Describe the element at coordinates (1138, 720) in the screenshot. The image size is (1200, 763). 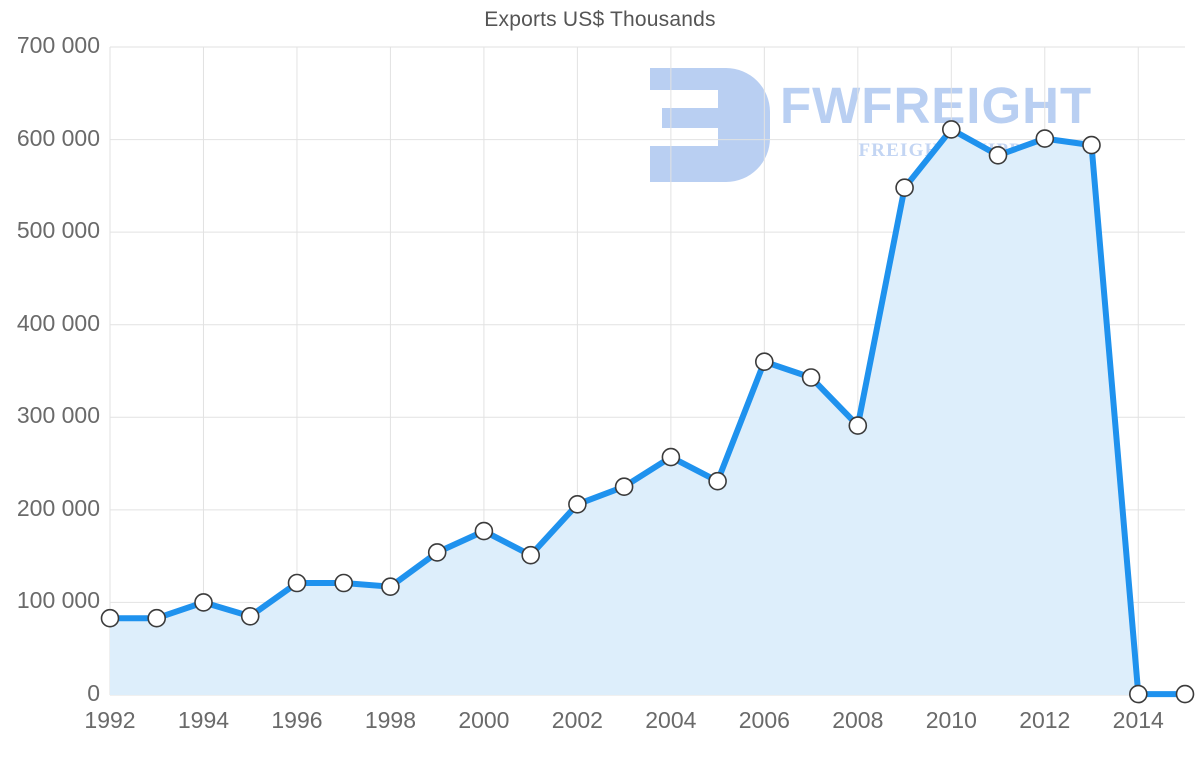
I see `x-axis-tick-label: 2014` at that location.